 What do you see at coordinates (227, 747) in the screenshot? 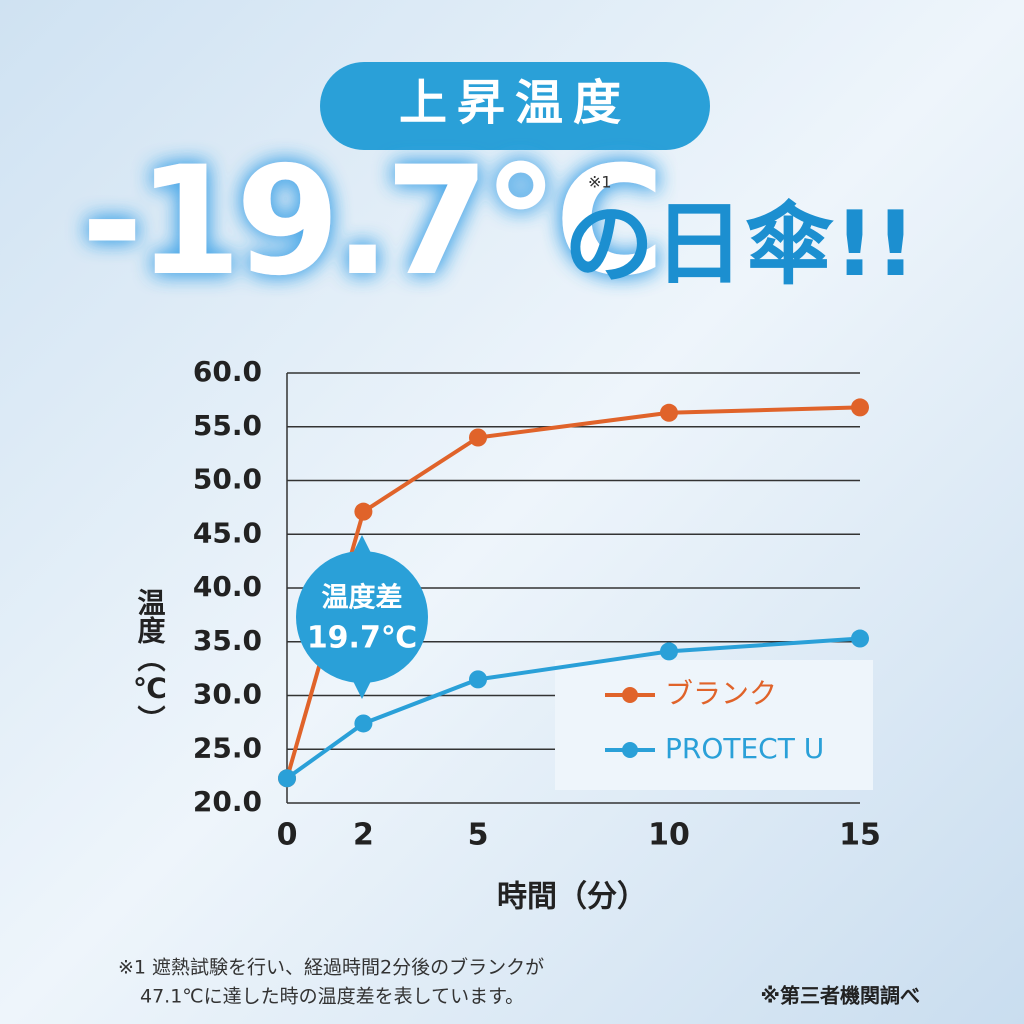
I see `y-tick-label: 25.0` at bounding box center [227, 747].